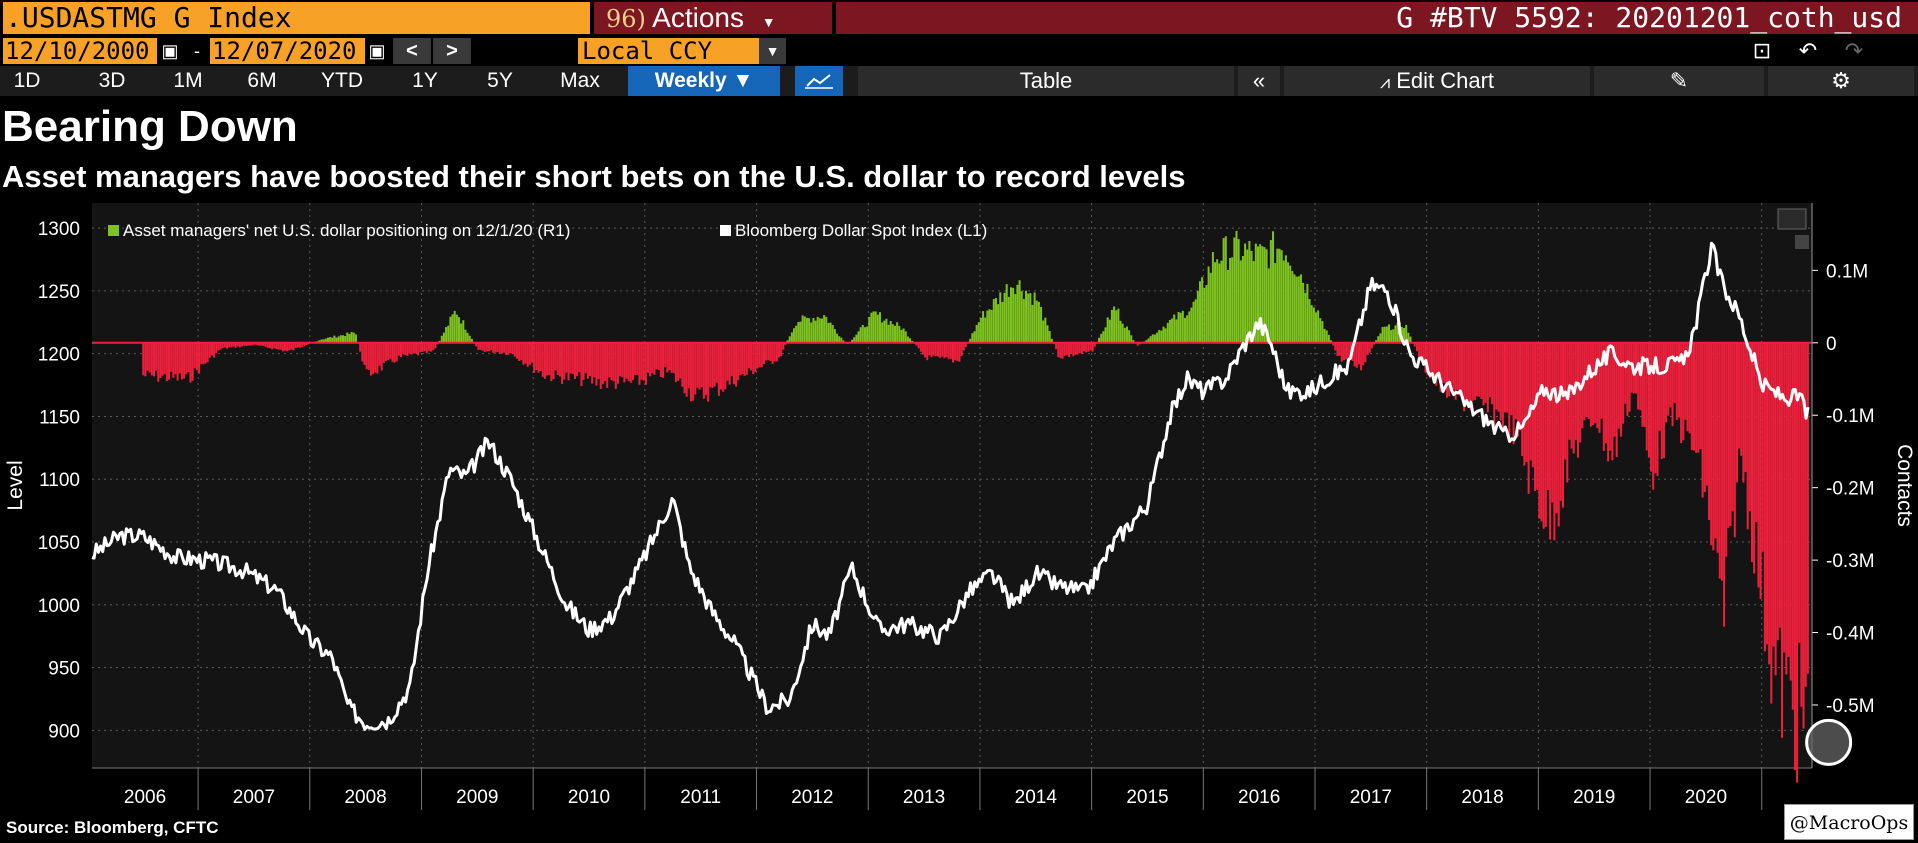  I want to click on timeframe-3d: 3D, so click(112, 80).